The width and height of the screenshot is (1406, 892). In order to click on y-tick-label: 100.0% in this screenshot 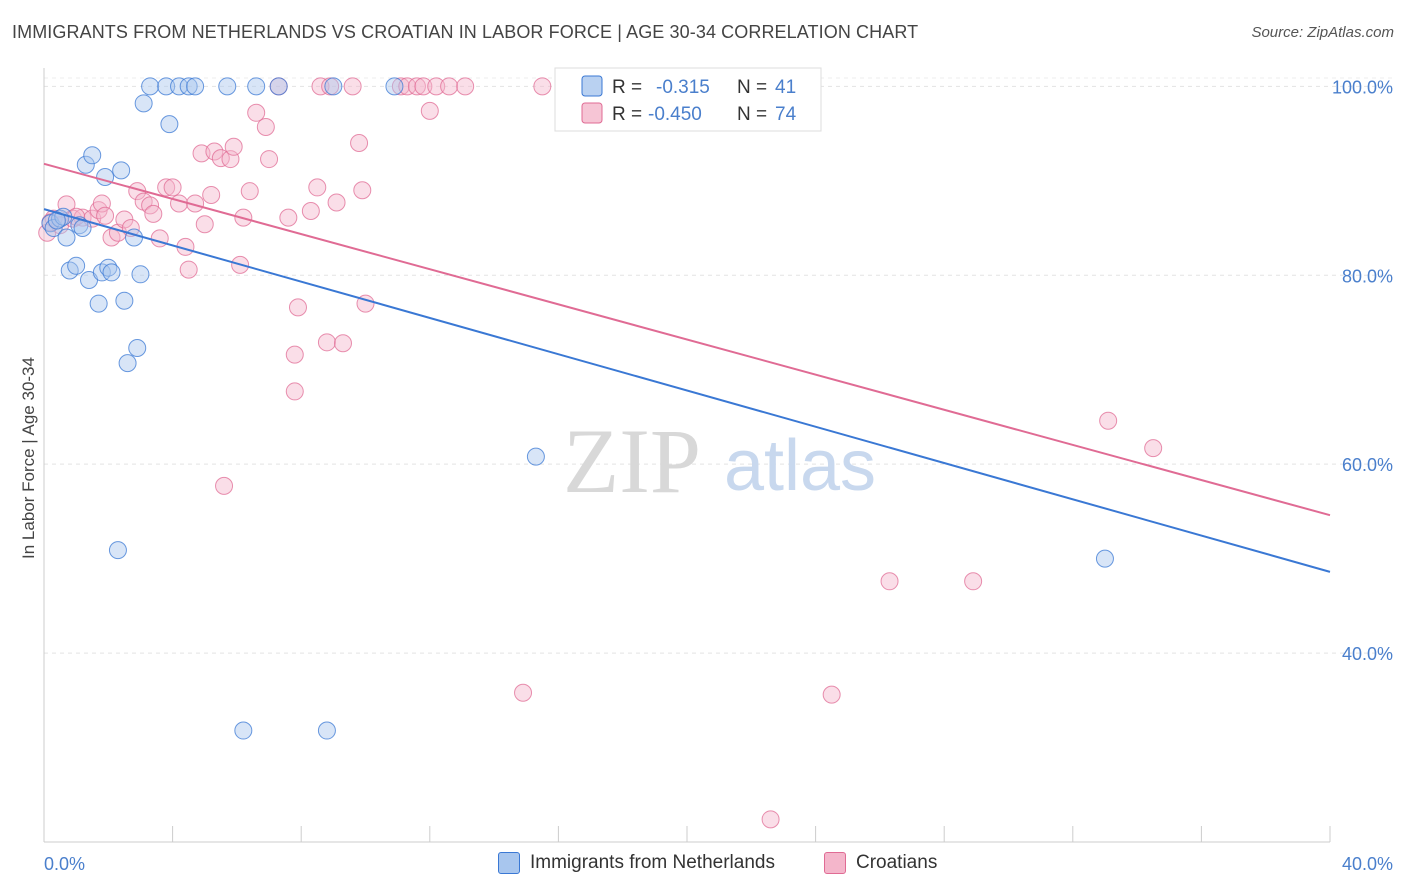, I will do `click(1362, 87)`.